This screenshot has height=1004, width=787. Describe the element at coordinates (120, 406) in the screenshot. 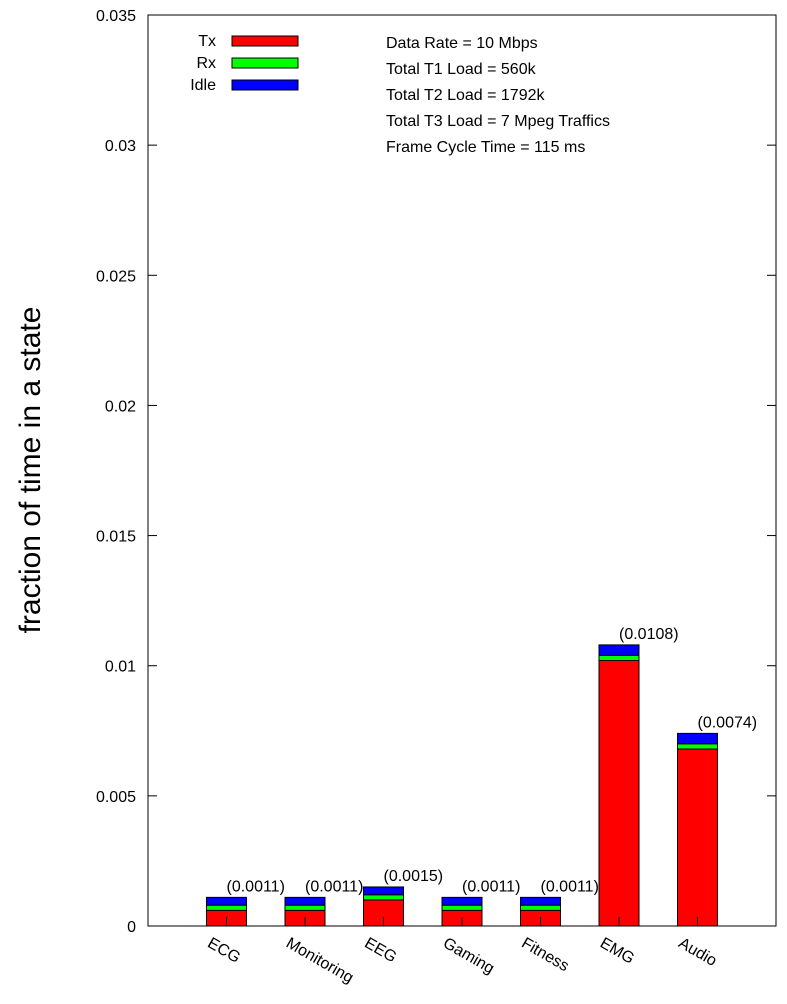

I see `y-tick-label: 0.02` at that location.